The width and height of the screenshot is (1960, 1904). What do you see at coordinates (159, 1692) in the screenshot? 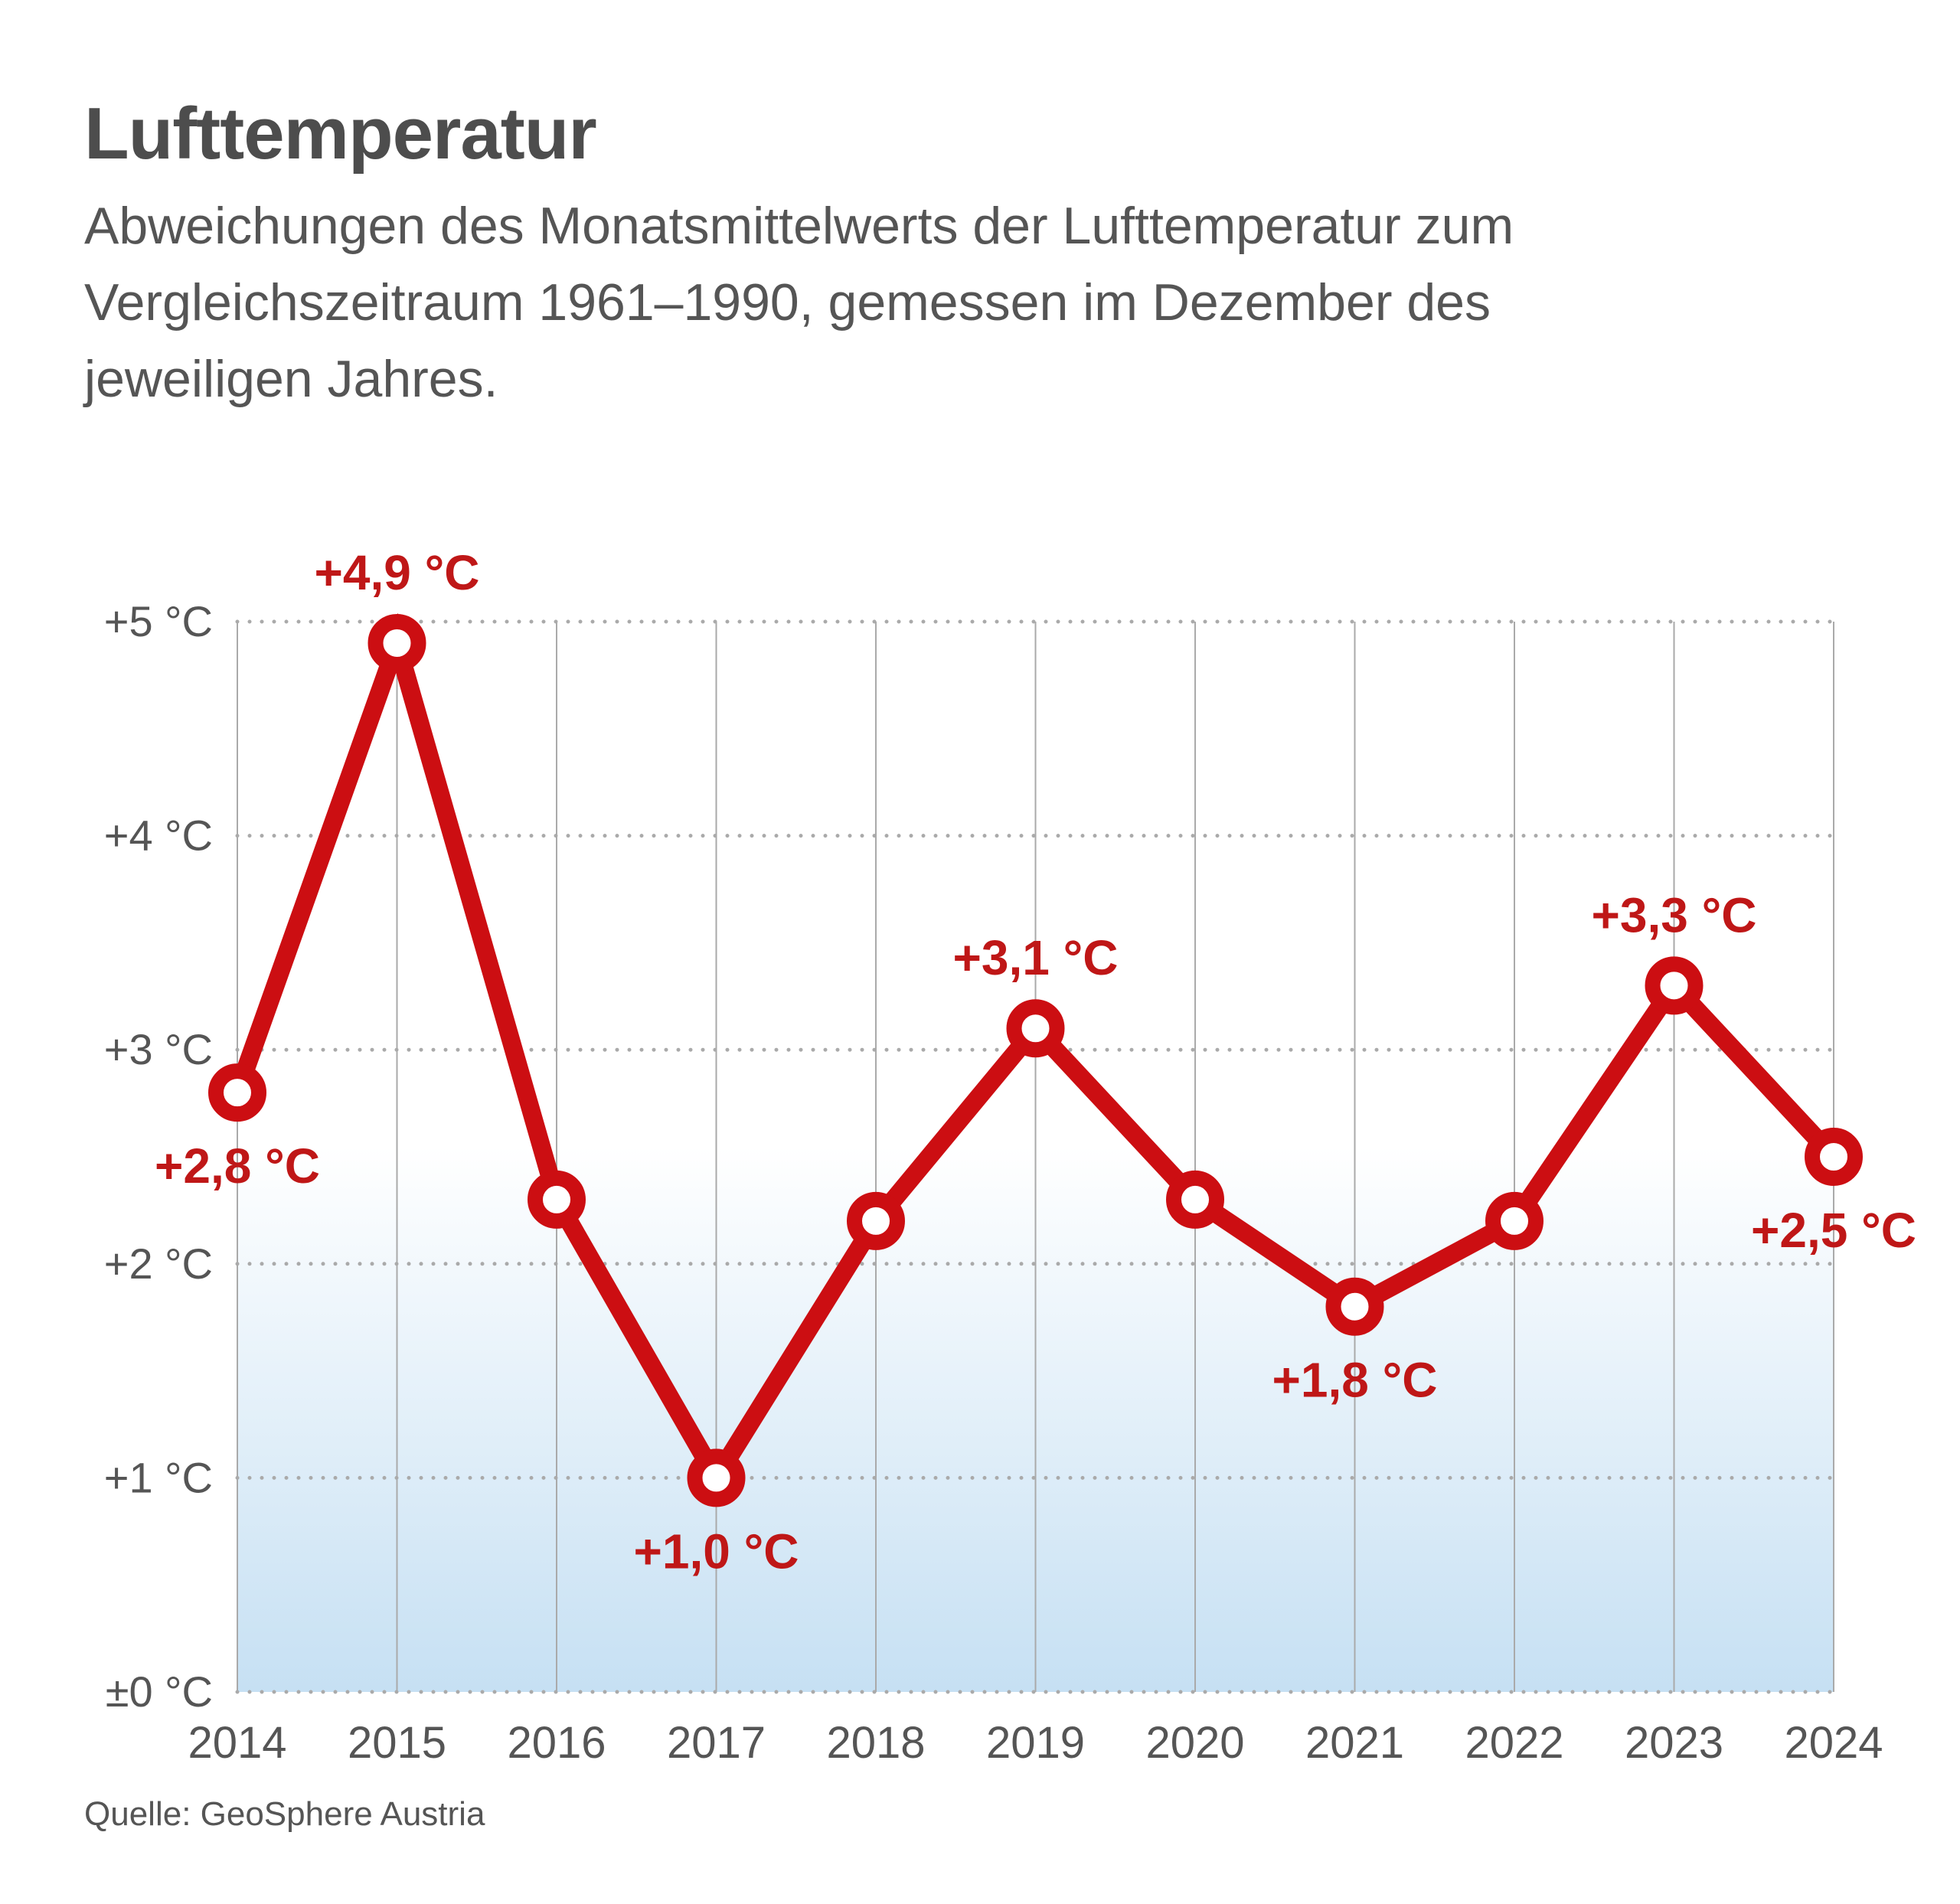
I see `y-tick-label: ±0 °C` at bounding box center [159, 1692].